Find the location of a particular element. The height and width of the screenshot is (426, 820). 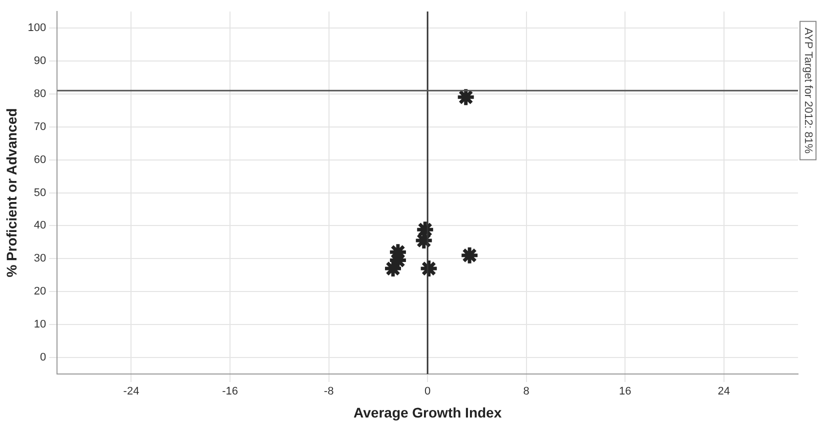

y-tick-label: 50 is located at coordinates (40, 192).